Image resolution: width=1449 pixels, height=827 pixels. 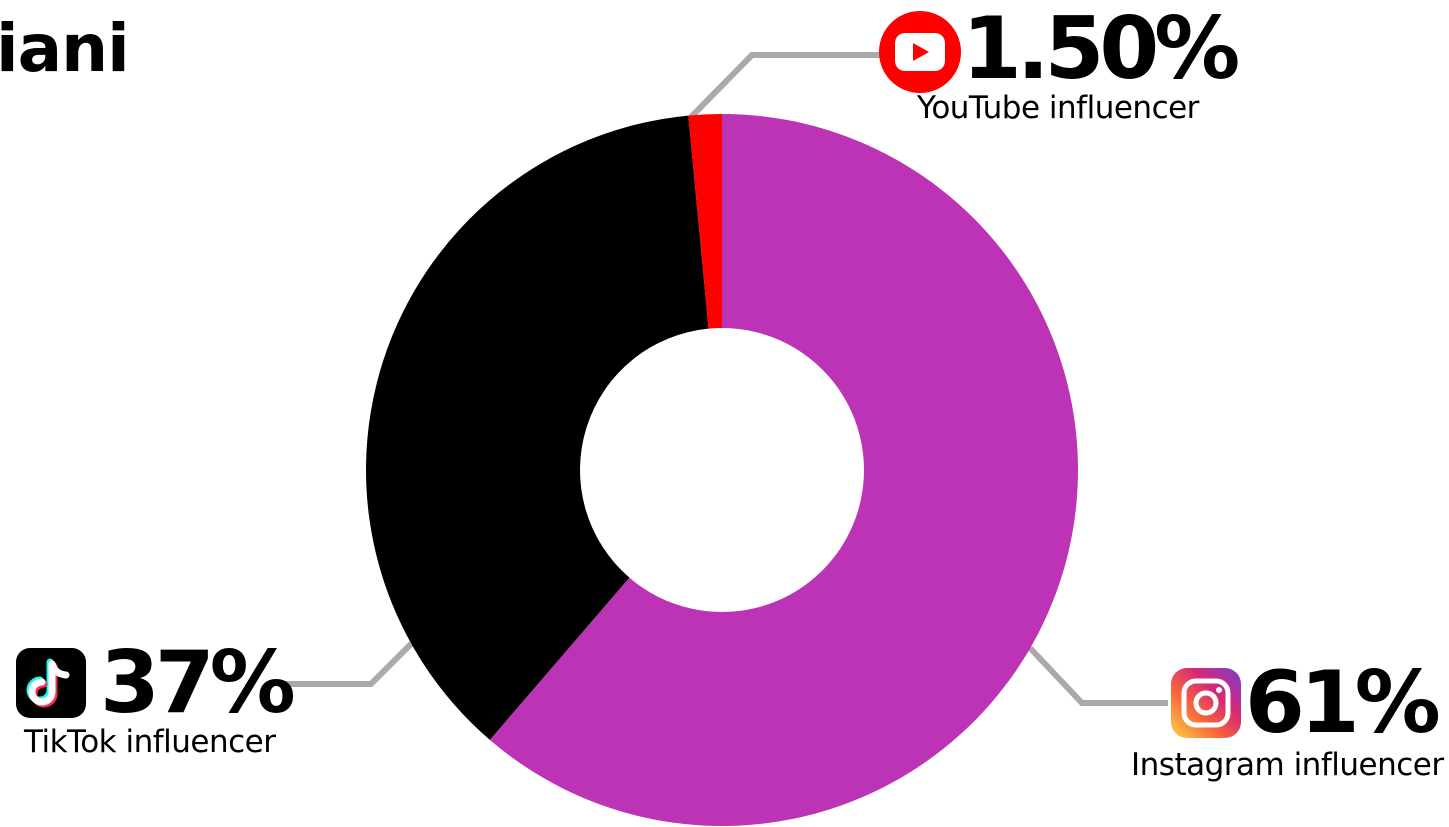 I want to click on leader-line-tiktok, so click(x=350, y=663).